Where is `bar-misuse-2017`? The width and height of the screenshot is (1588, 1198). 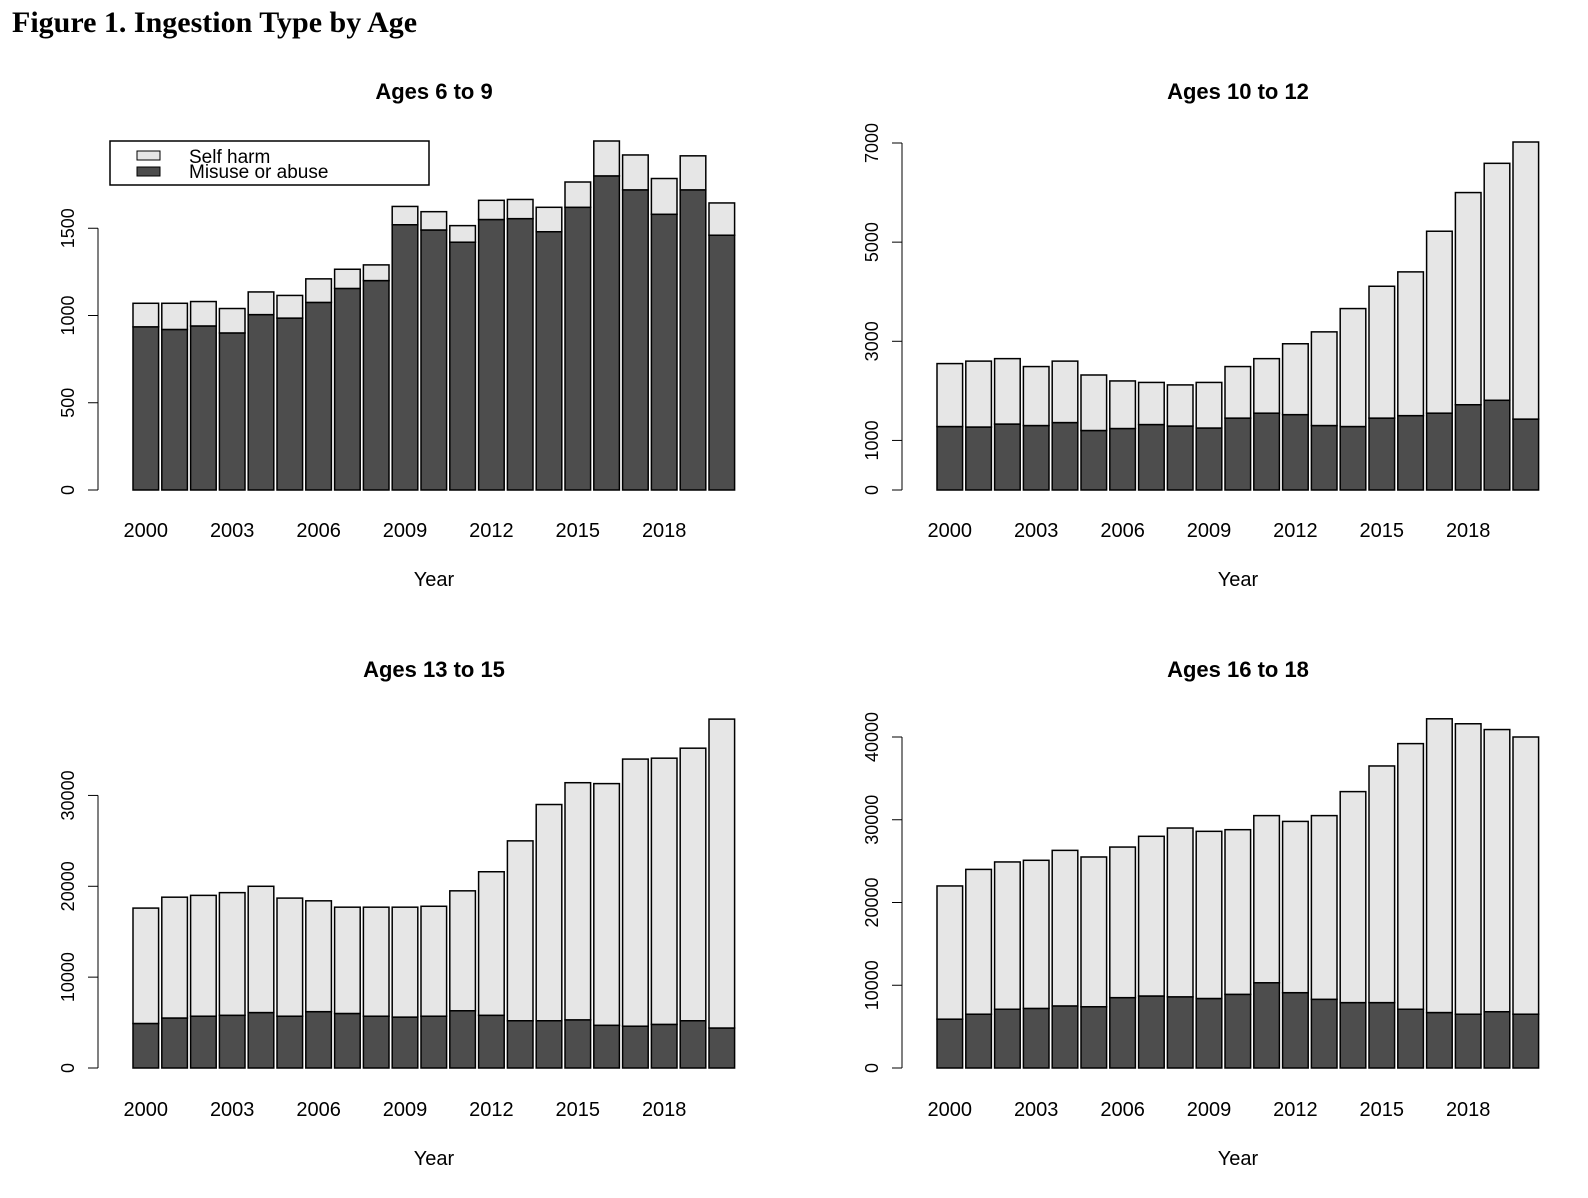 bar-misuse-2017 is located at coordinates (1439, 1040).